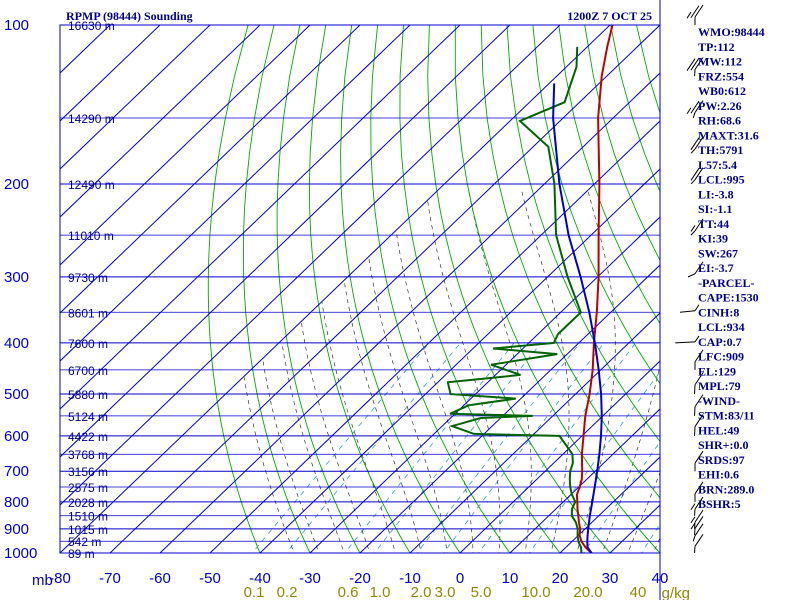  Describe the element at coordinates (713, 239) in the screenshot. I see `sounding-index-14: KI:39` at that location.